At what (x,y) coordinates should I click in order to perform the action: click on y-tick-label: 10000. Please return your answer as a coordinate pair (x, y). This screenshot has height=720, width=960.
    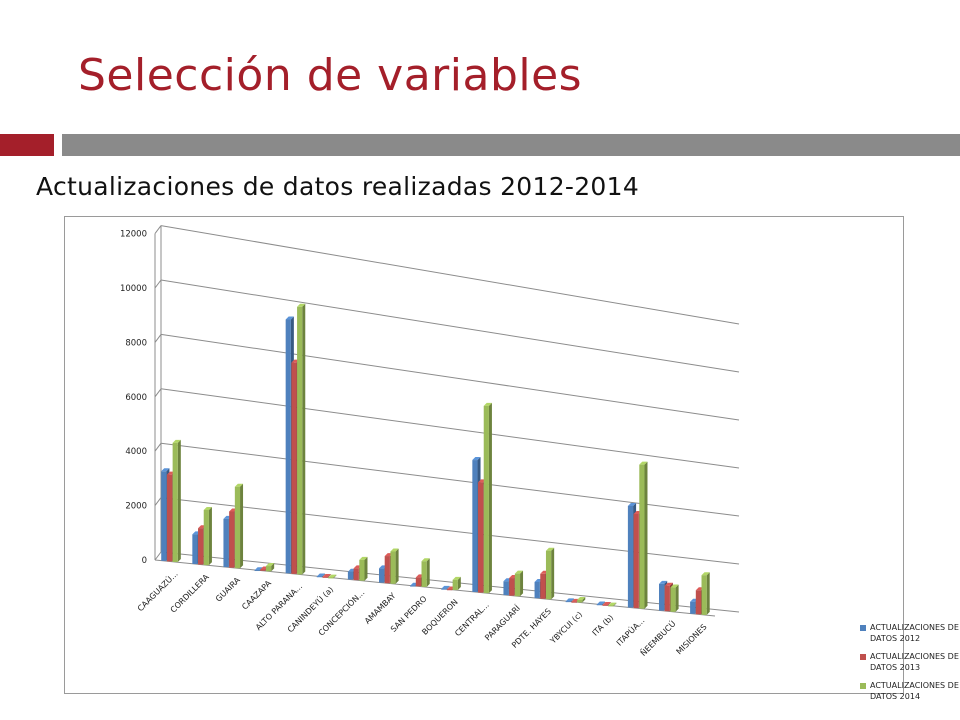
    Looking at the image, I should click on (133, 289).